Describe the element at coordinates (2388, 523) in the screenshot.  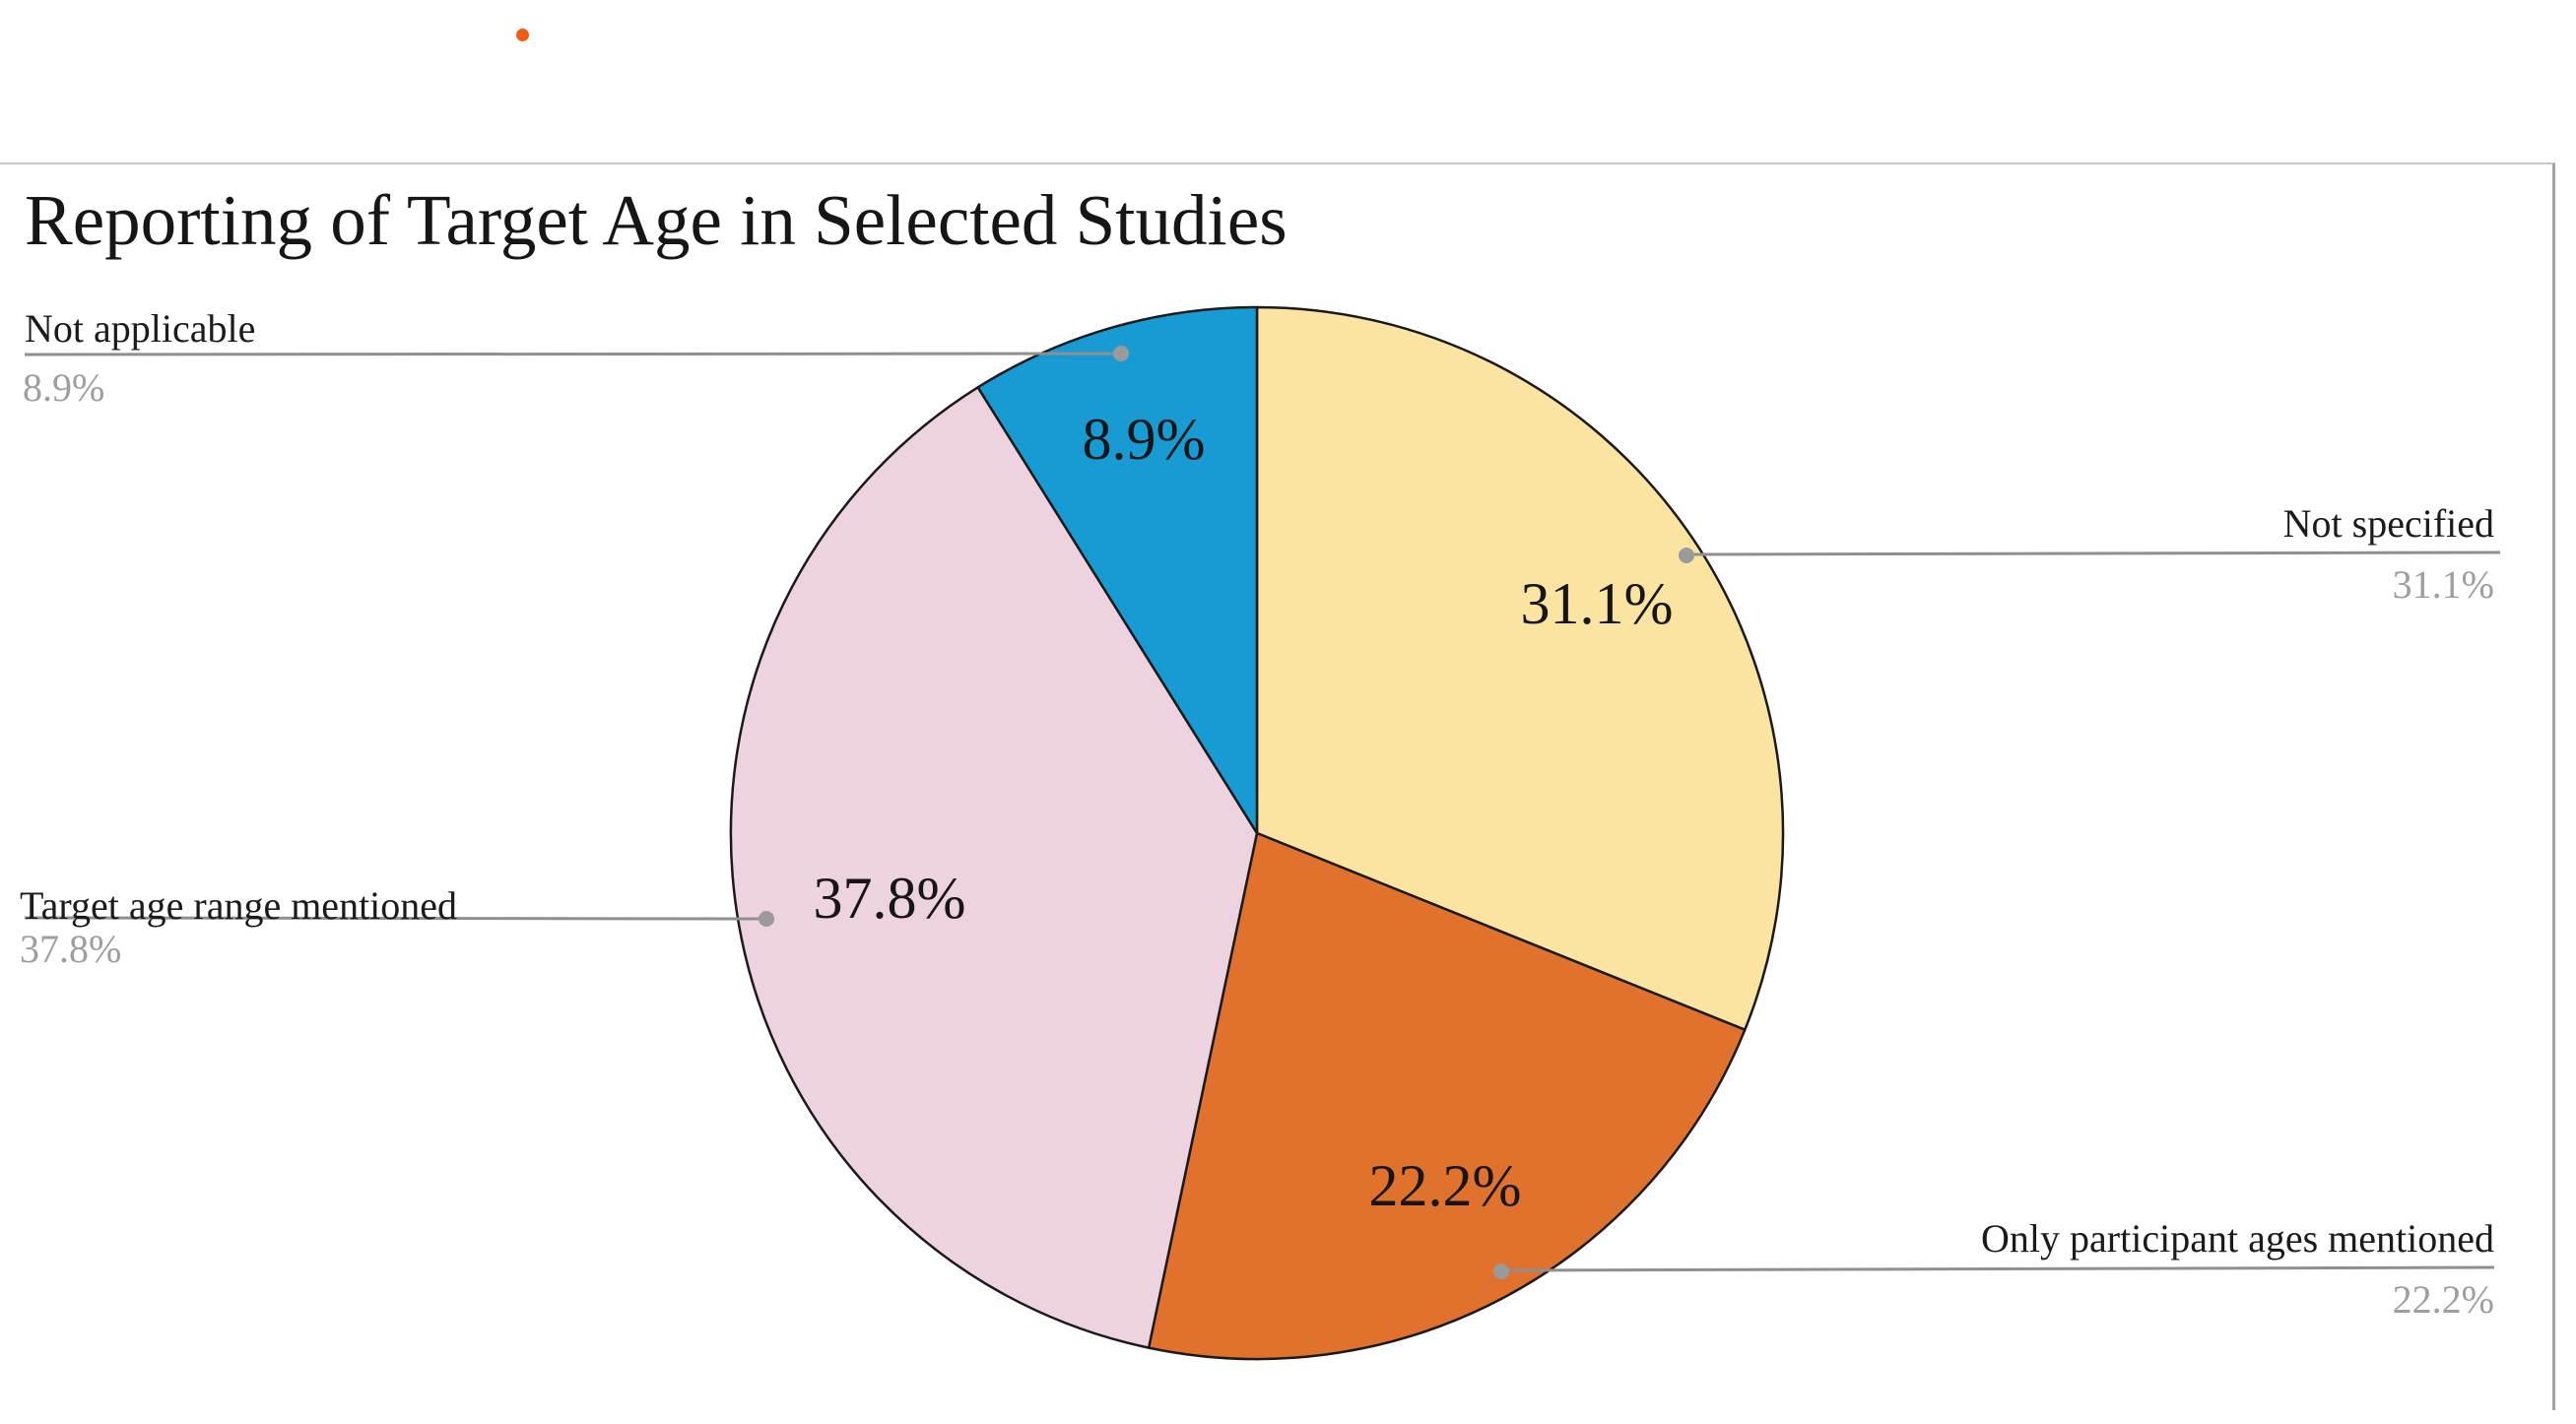
I see `callout-label-not-specified: Not specified` at that location.